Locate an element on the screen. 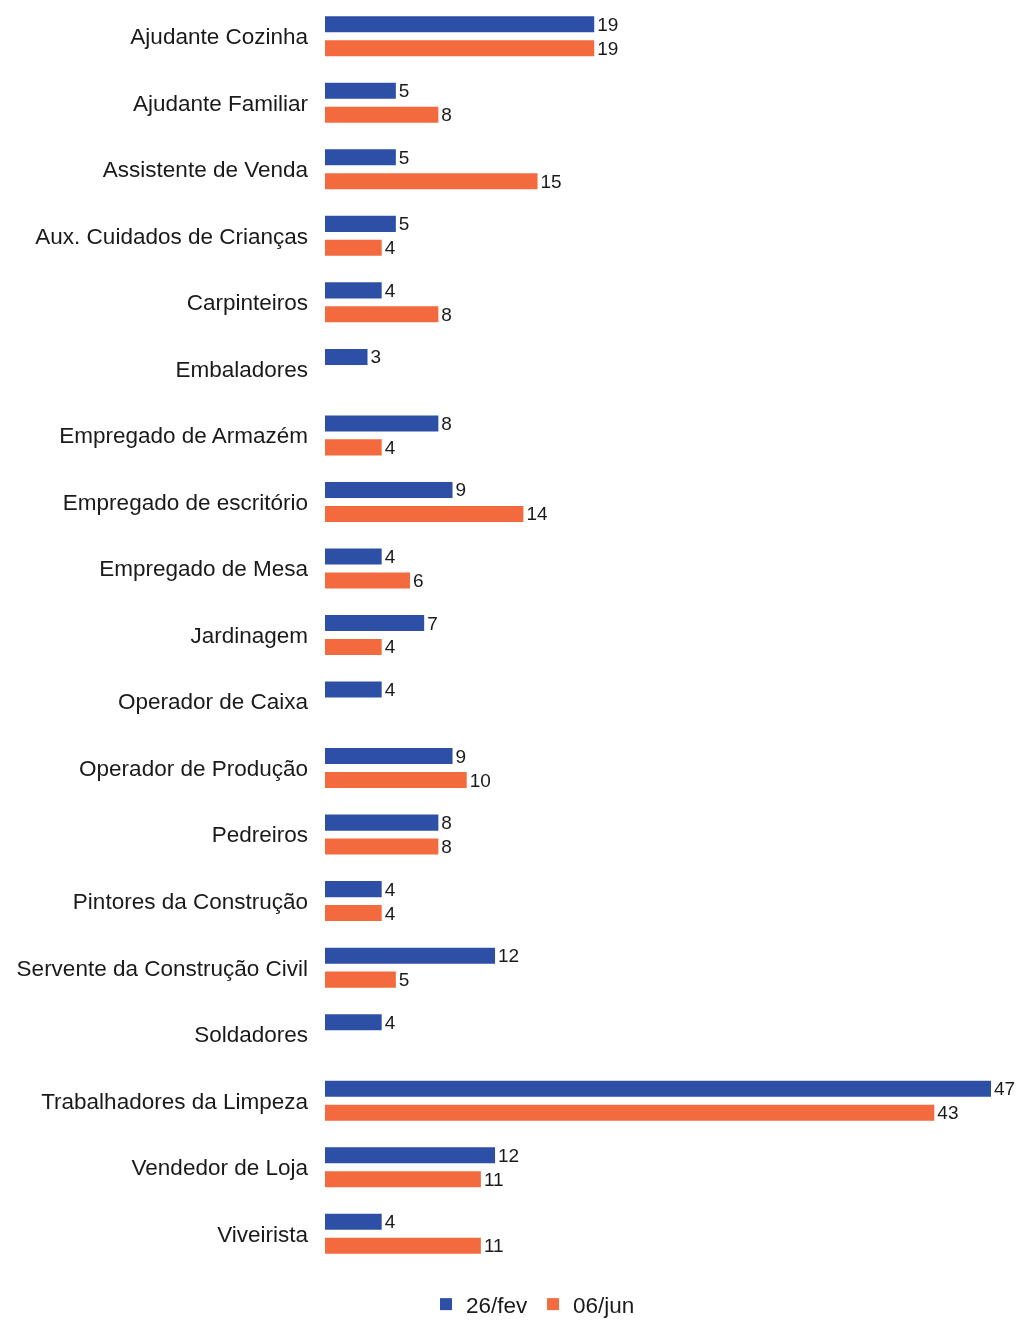  data-label: 7 is located at coordinates (432, 623).